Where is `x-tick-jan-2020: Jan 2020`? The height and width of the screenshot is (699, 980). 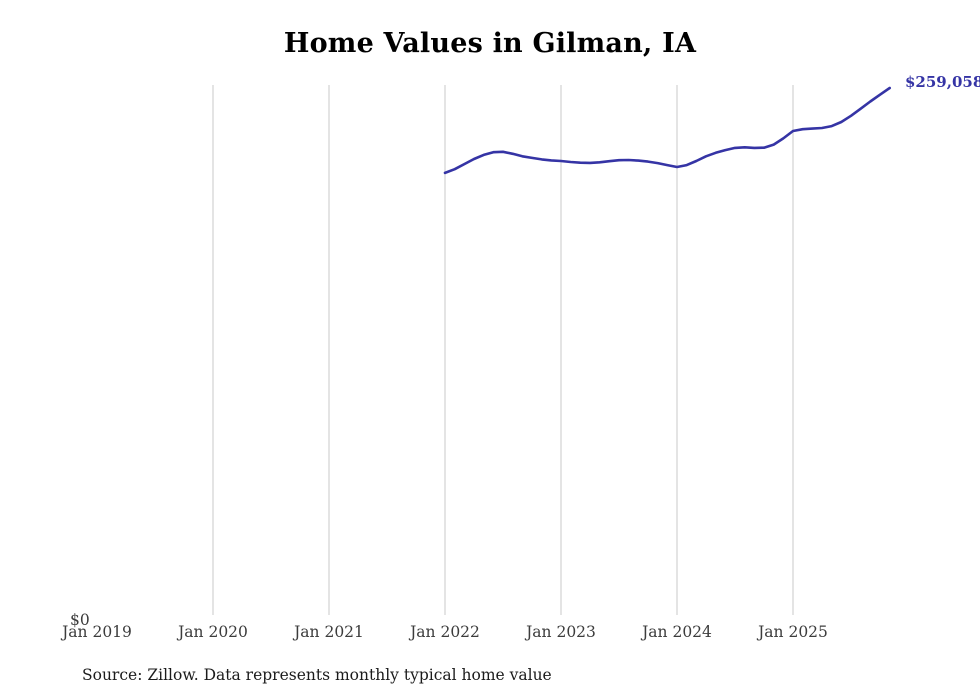 x-tick-jan-2020: Jan 2020 is located at coordinates (213, 632).